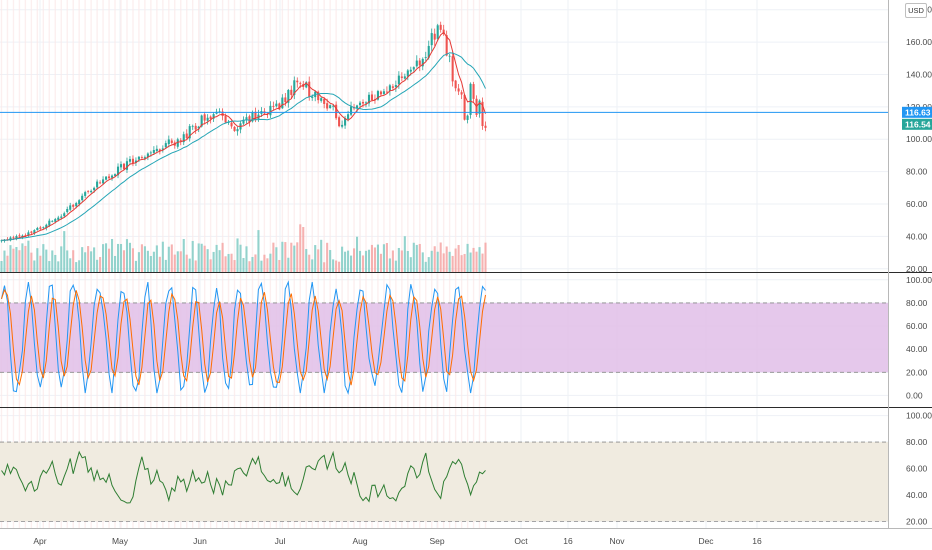 This screenshot has height=550, width=932. What do you see at coordinates (919, 139) in the screenshot?
I see `y-tick-label-0-4: 100.00` at bounding box center [919, 139].